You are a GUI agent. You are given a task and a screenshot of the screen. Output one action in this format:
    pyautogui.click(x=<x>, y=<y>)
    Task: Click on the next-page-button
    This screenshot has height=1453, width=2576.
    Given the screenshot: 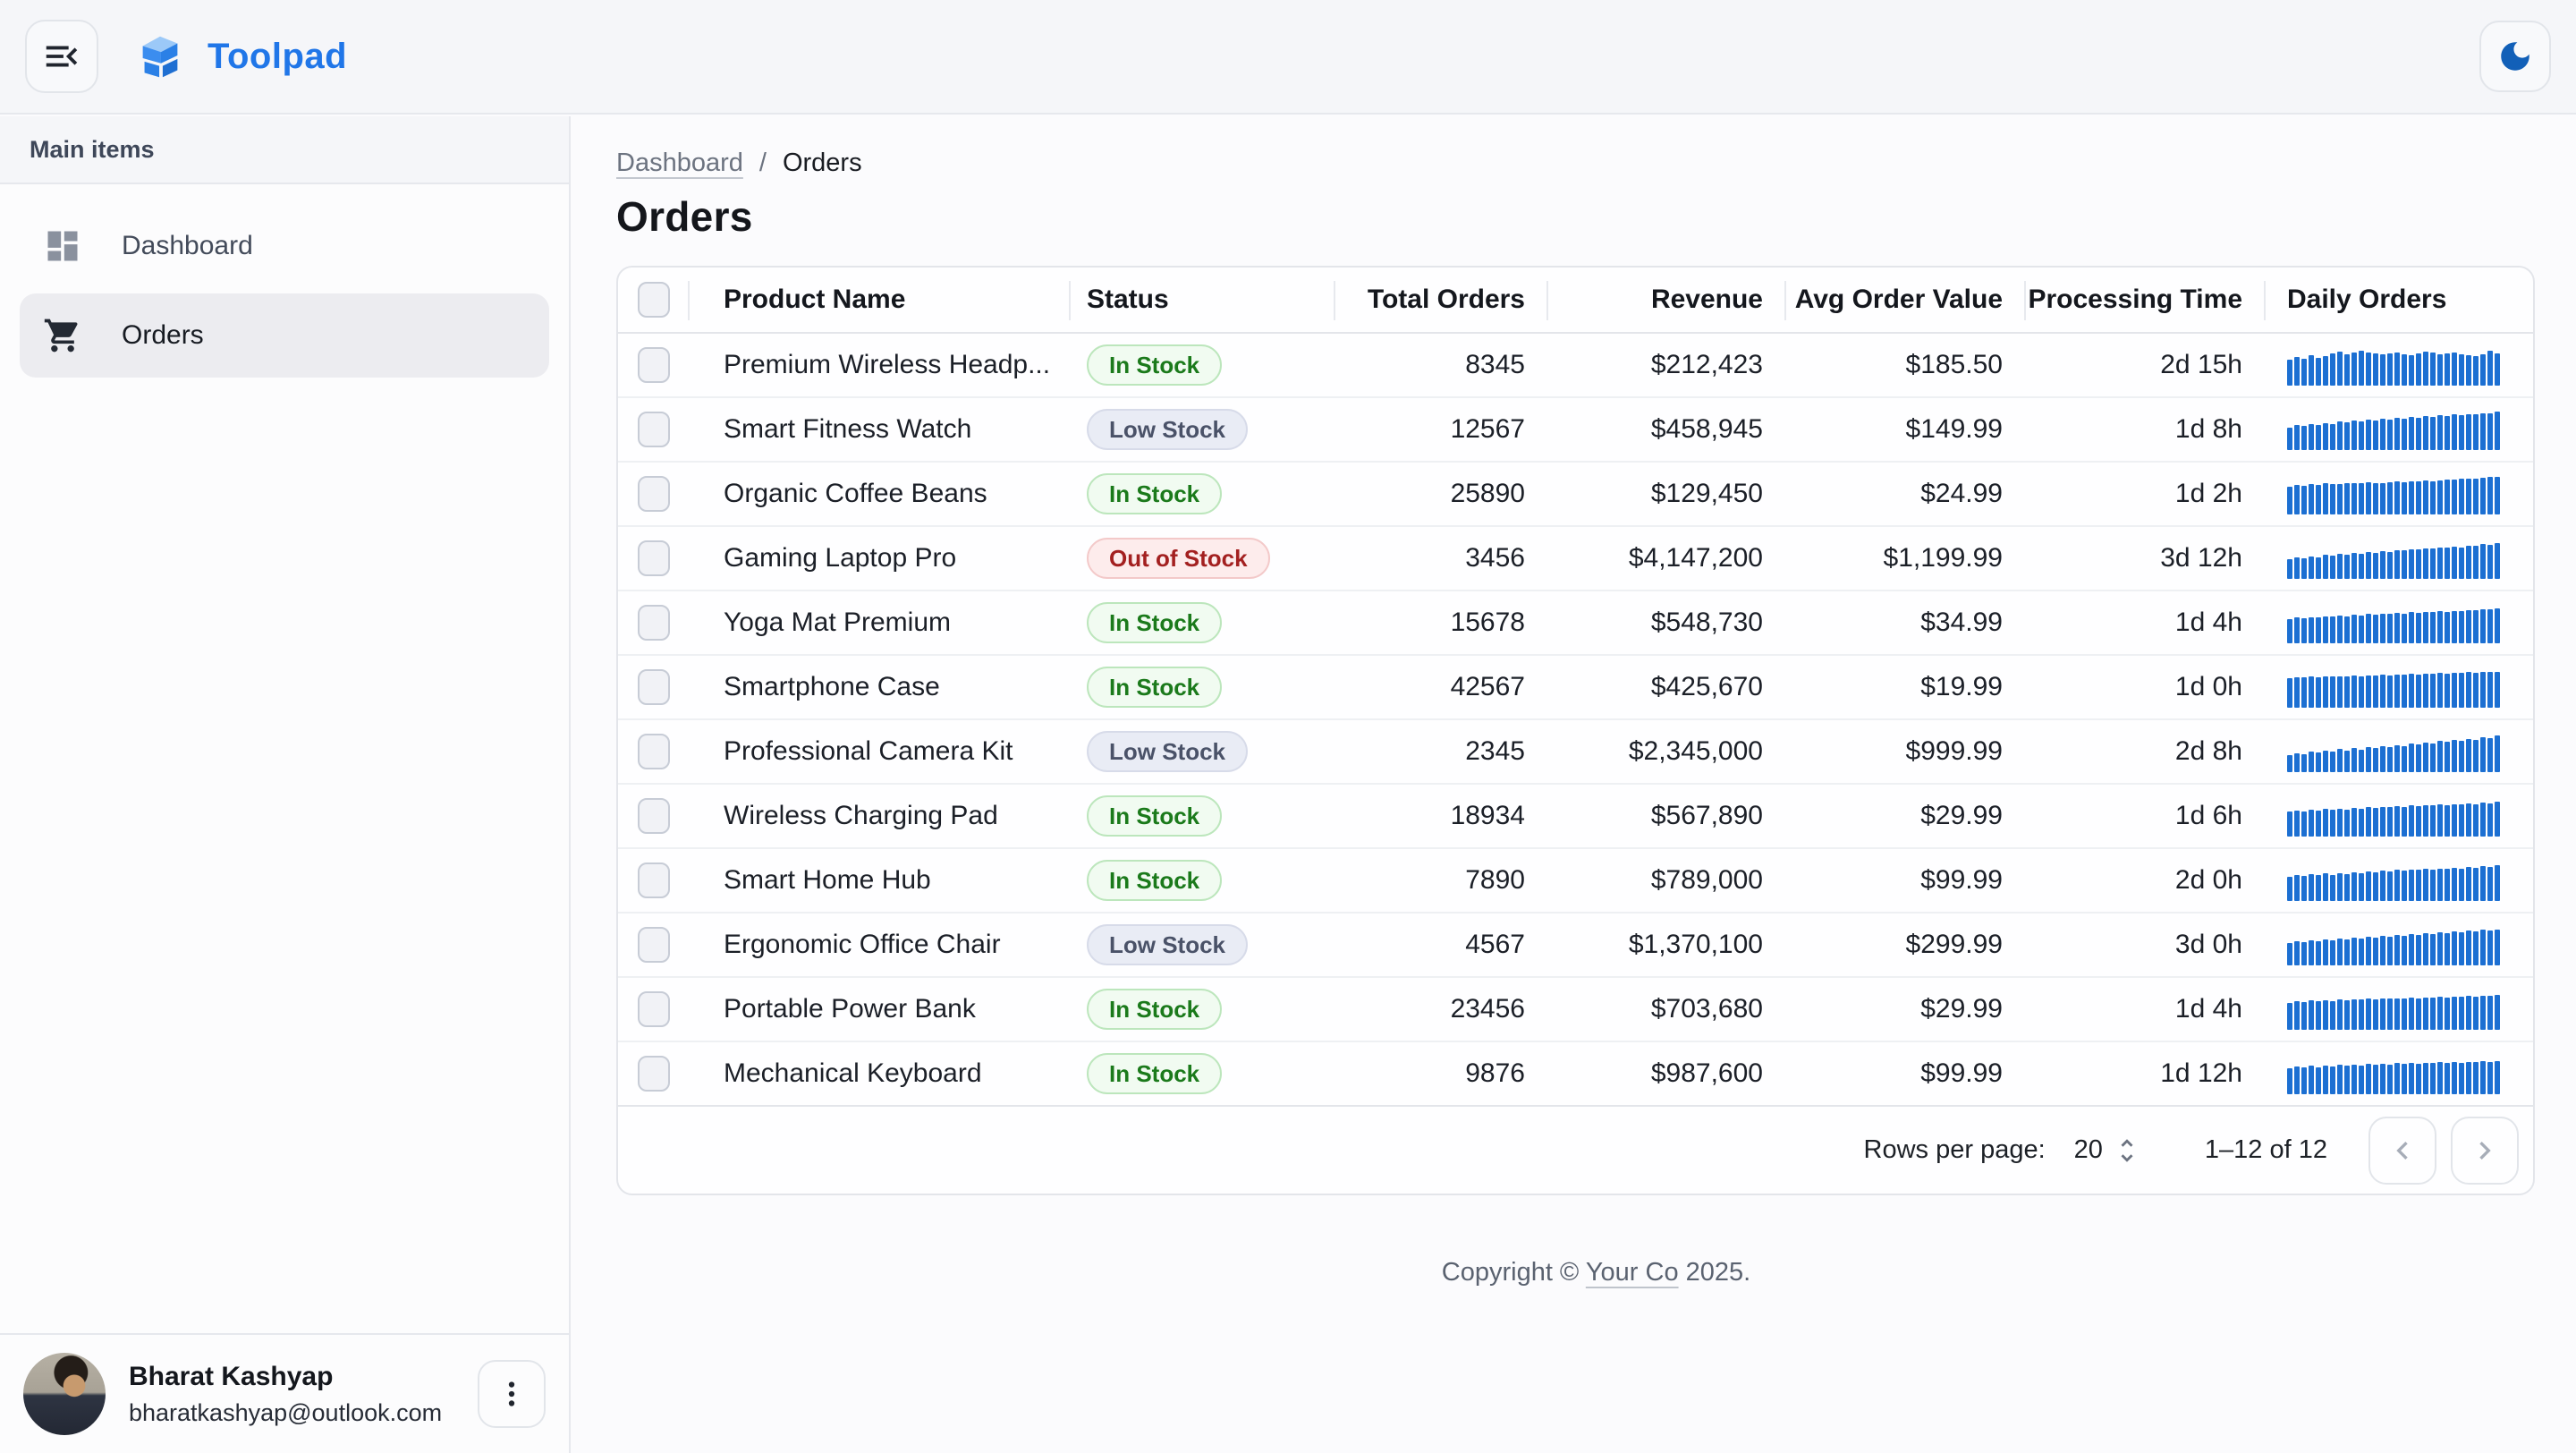 What is the action you would take?
    pyautogui.click(x=2485, y=1150)
    